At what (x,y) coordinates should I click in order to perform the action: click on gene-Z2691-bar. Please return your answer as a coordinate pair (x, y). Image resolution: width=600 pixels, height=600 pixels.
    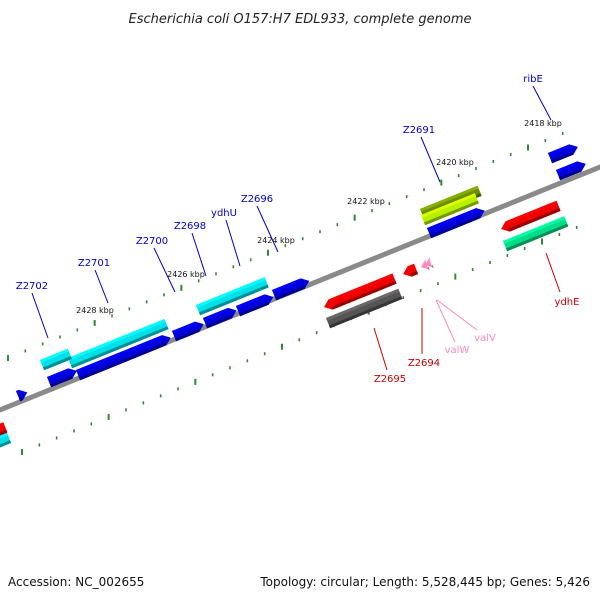
    Looking at the image, I should click on (456, 223).